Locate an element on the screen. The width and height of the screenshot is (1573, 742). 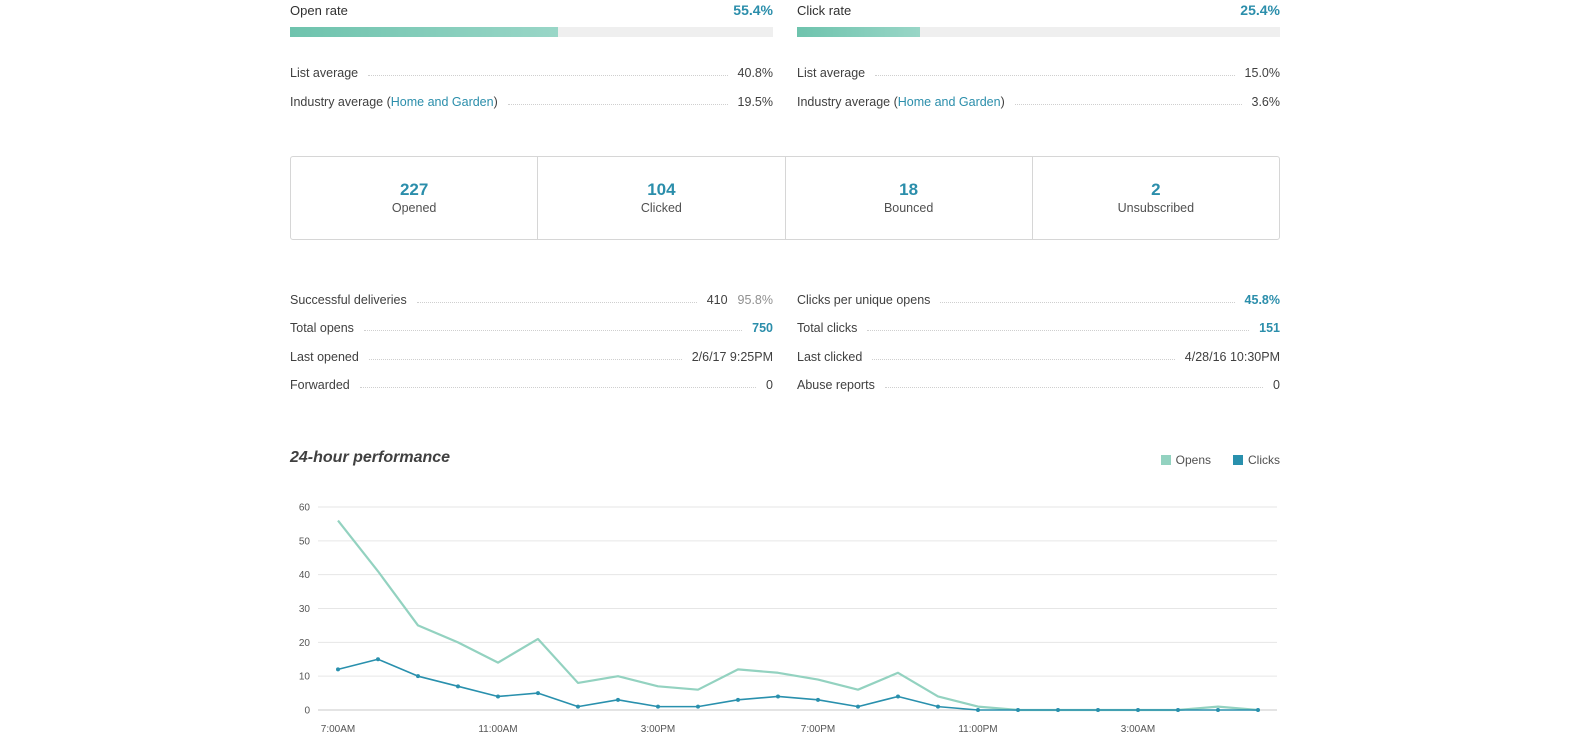
y-tick-label: 0 is located at coordinates (307, 711).